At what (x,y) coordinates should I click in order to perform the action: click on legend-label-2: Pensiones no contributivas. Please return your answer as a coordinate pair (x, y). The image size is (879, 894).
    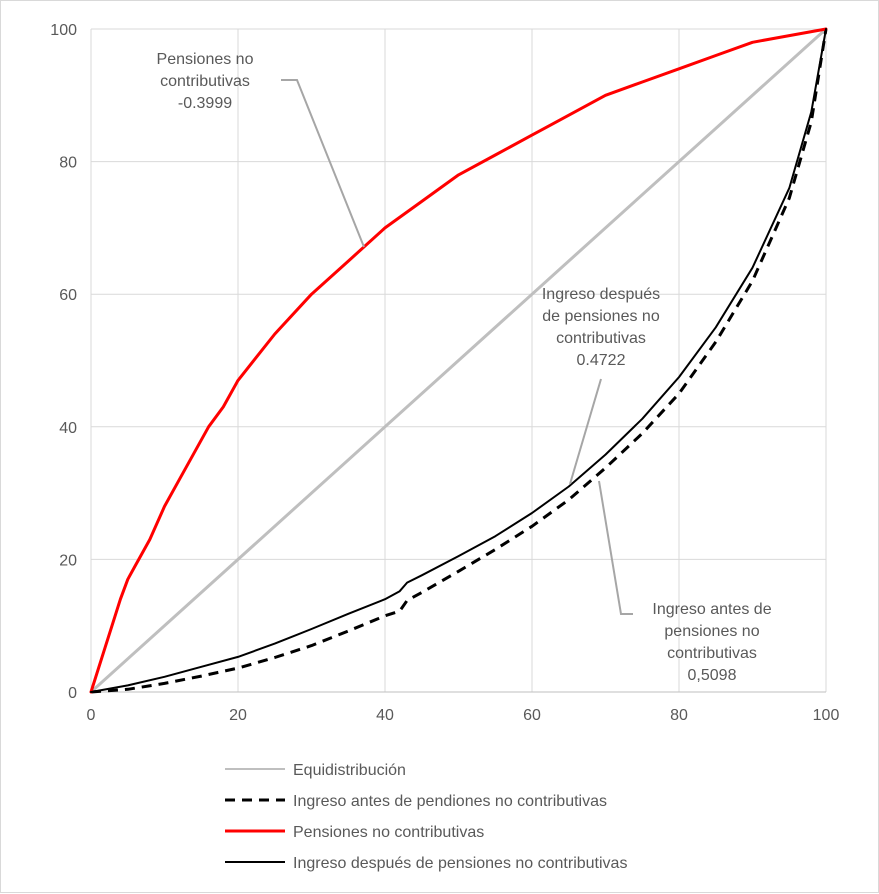
    Looking at the image, I should click on (388, 832).